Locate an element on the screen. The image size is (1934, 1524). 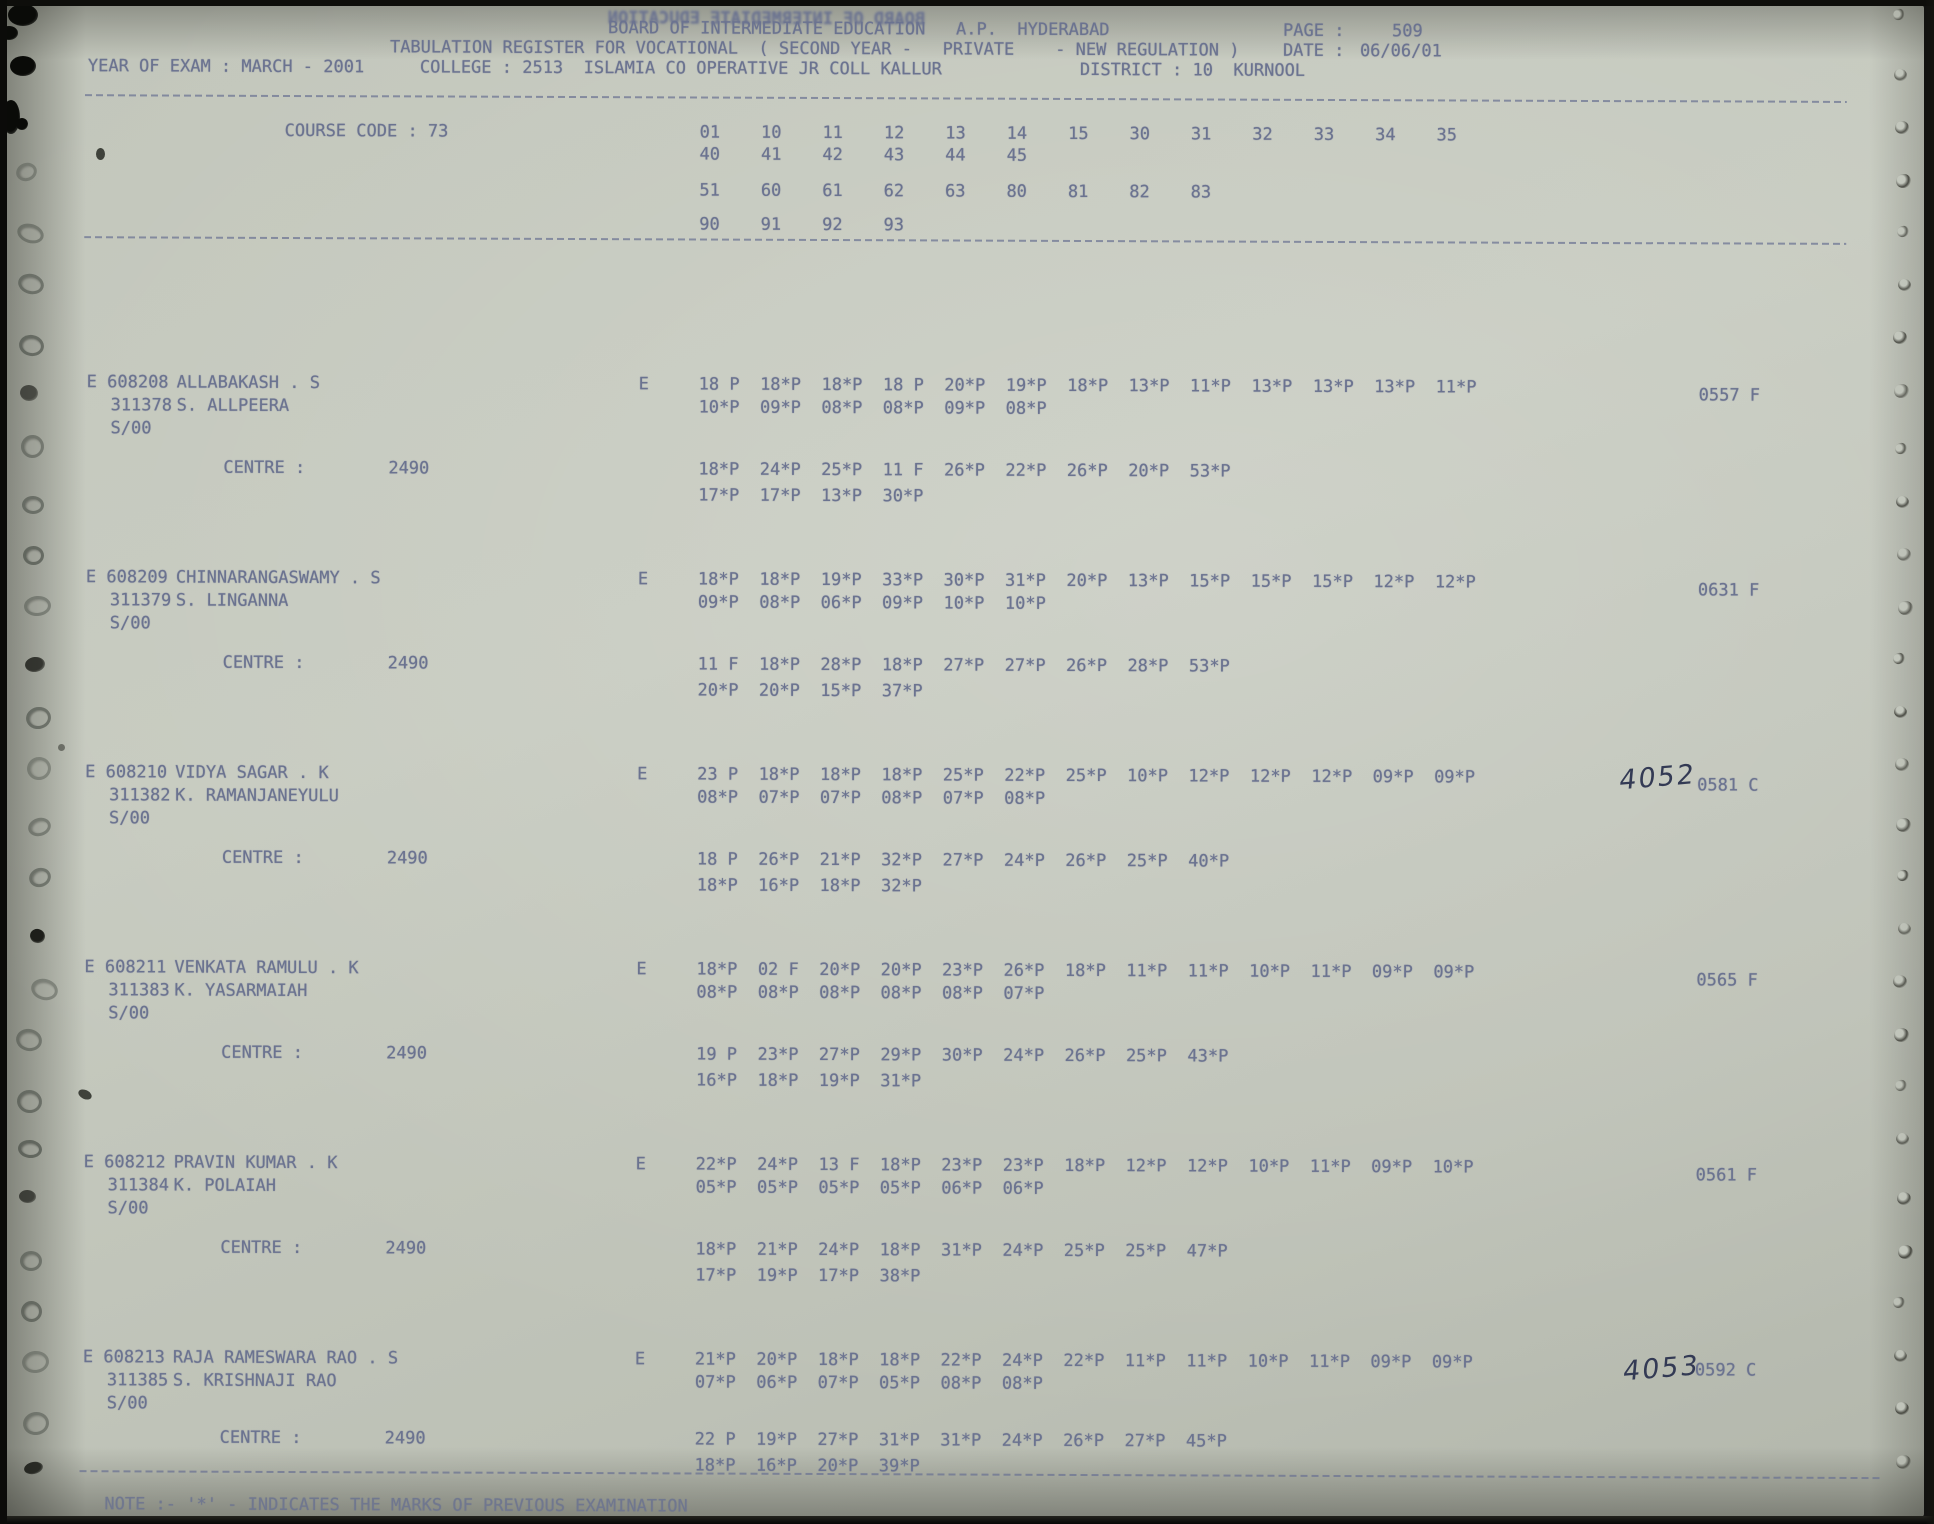
serial-number: E 608212 is located at coordinates (124, 1162).